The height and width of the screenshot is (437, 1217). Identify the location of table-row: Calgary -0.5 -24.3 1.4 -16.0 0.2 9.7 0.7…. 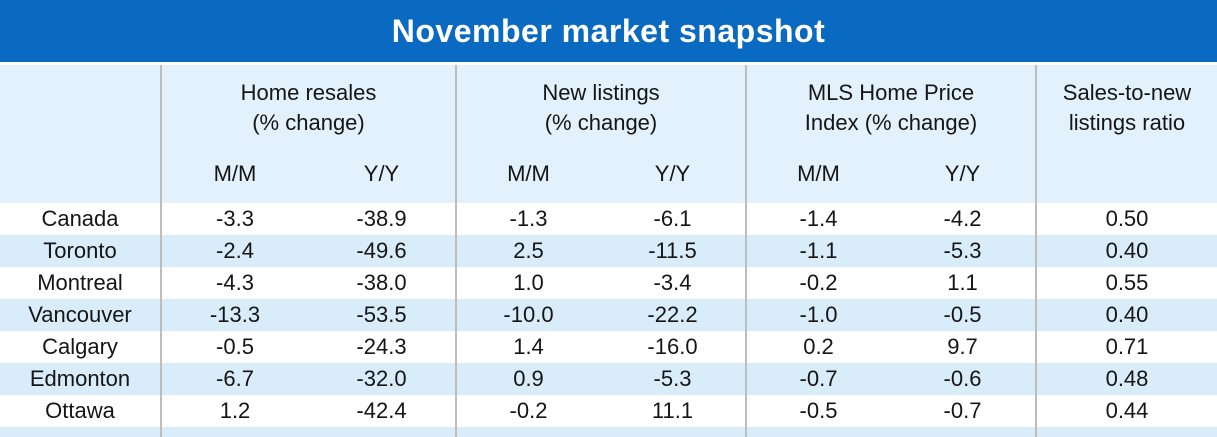
(608, 347).